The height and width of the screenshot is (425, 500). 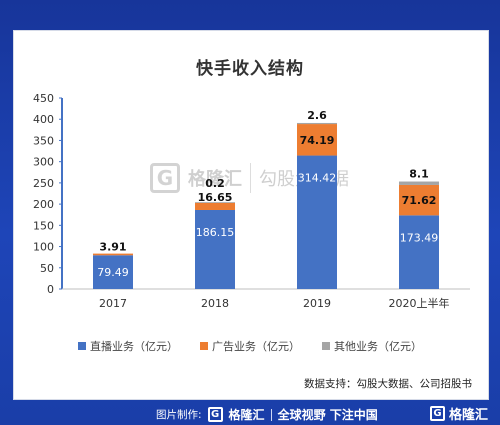 I want to click on legend-item-ads: 广告业务（亿元）, so click(x=250, y=346).